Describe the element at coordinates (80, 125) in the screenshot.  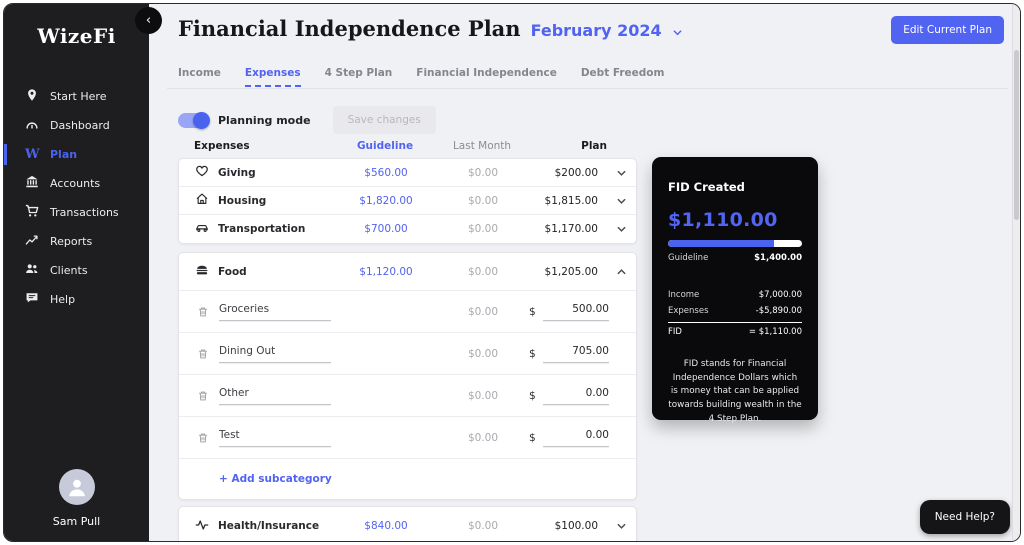
I see `sidebar-item-label: Dashboard` at that location.